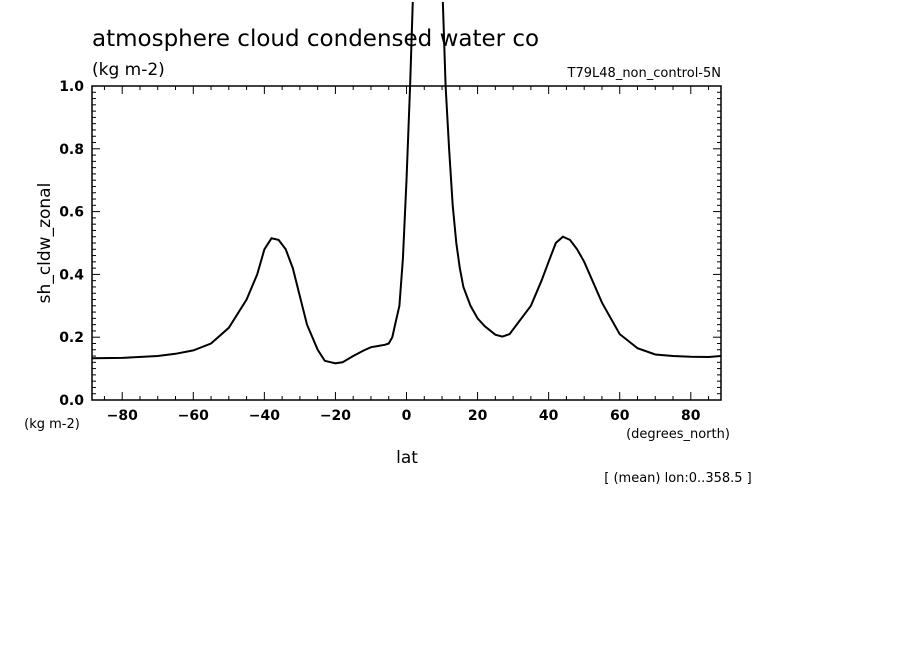 Image resolution: width=904 pixels, height=654 pixels. Describe the element at coordinates (128, 70) in the screenshot. I see `chart-units-label: (kg m-2)` at that location.